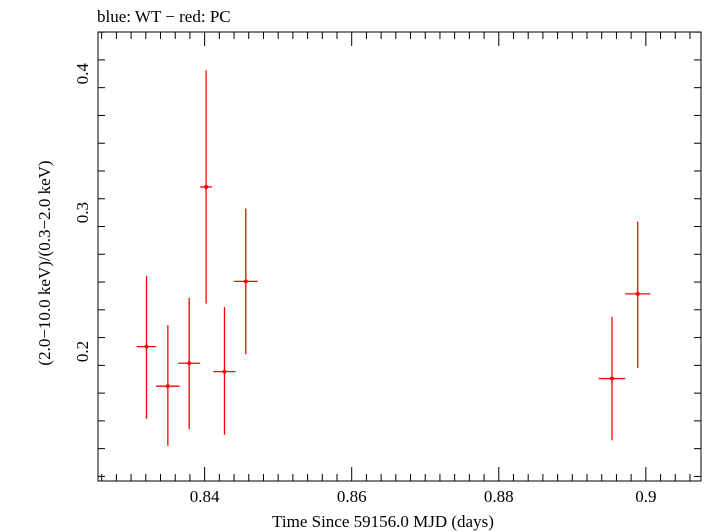 The image size is (705, 532). What do you see at coordinates (499, 496) in the screenshot?
I see `x-tick-label: 0.88` at bounding box center [499, 496].